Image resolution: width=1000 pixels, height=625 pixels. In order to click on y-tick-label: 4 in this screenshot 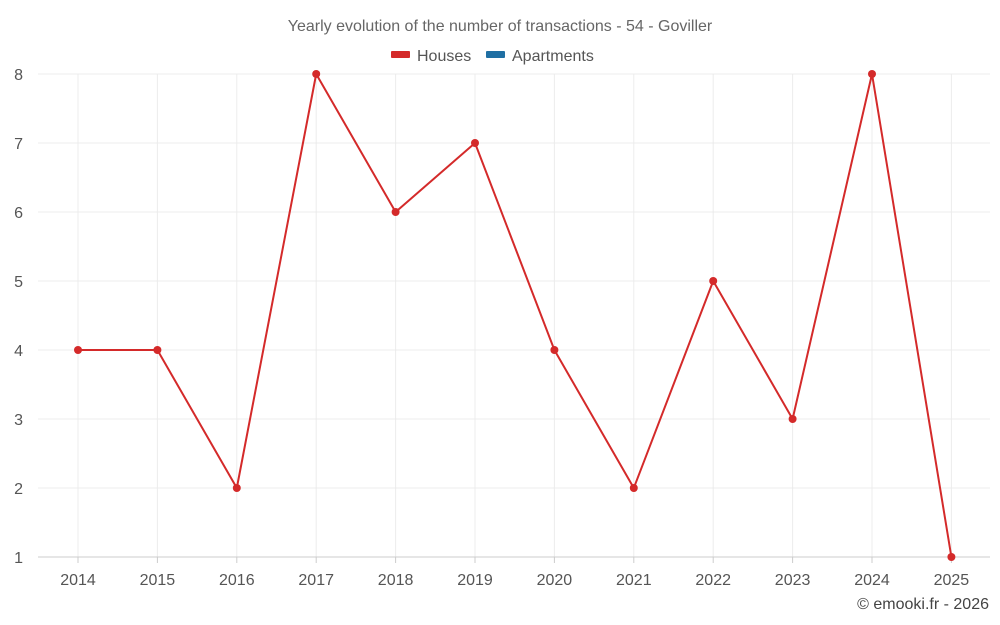, I will do `click(18, 351)`.